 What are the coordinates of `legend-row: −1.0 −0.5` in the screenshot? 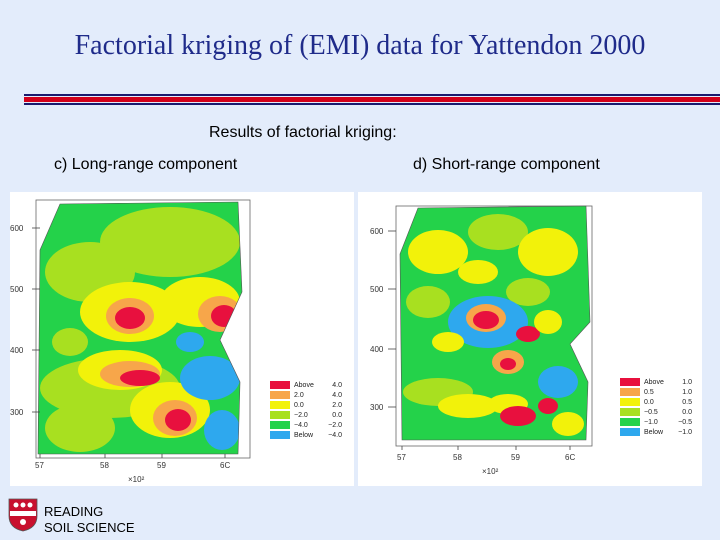 It's located at (656, 422).